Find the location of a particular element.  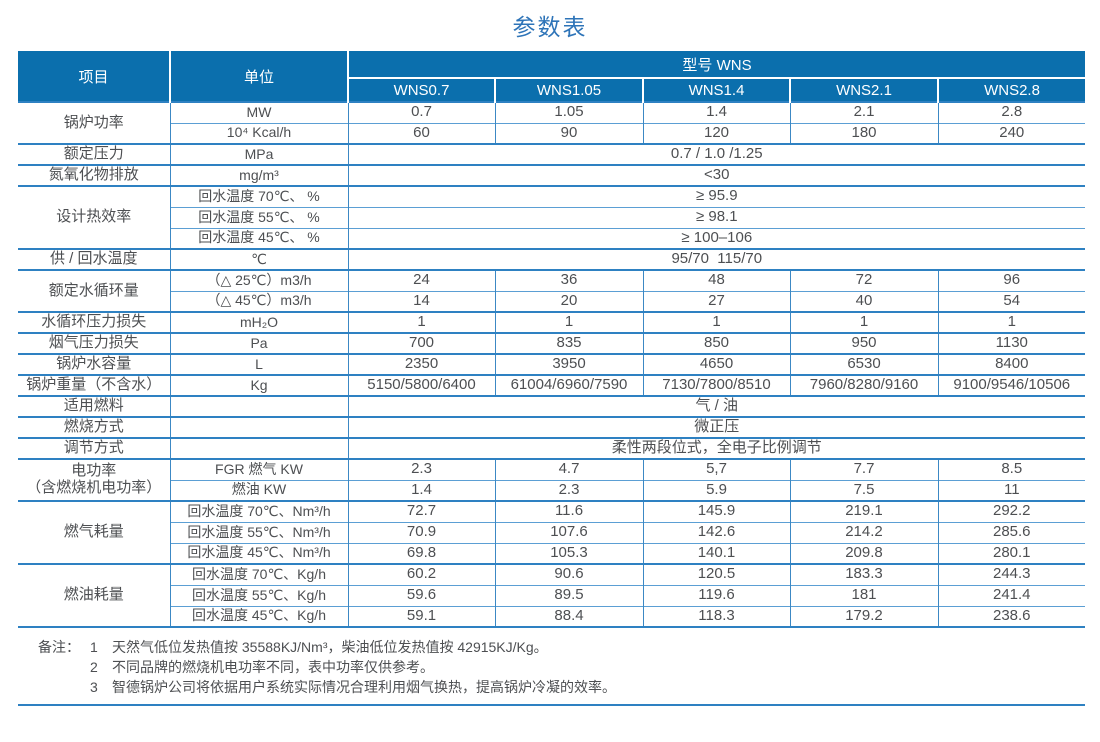

value-cell: 96 is located at coordinates (1012, 280).